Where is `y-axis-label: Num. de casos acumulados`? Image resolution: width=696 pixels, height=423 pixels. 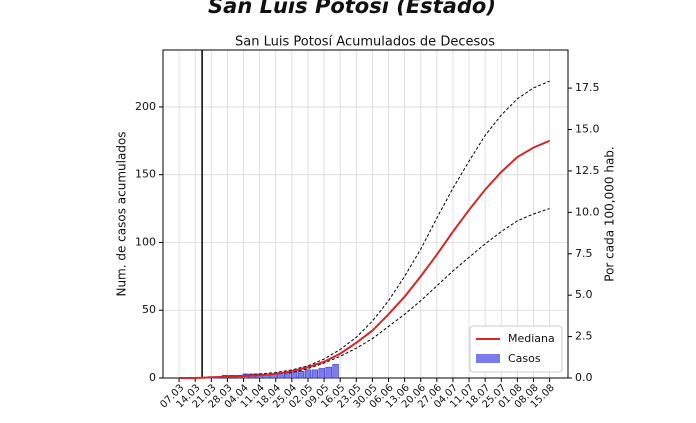 y-axis-label: Num. de casos acumulados is located at coordinates (122, 213).